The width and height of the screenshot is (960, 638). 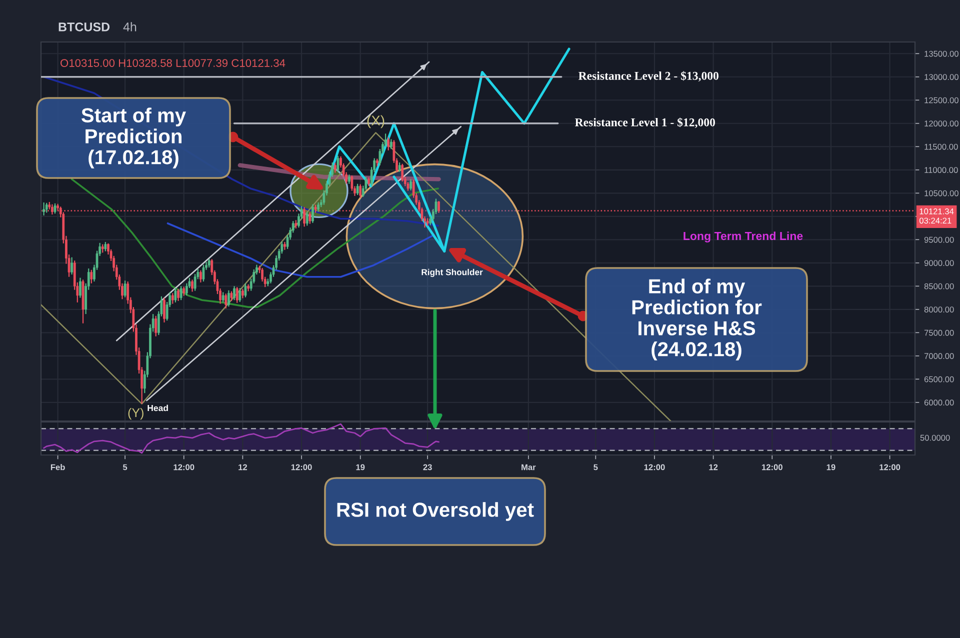 I want to click on annotation: Long Term Trend Line, so click(x=743, y=237).